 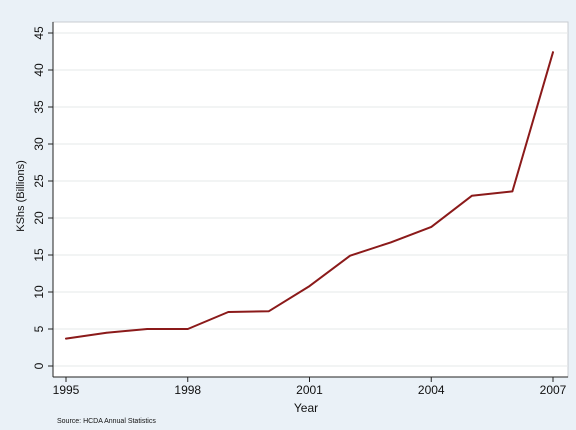 I want to click on source-note: Source: HCDA Annual Statistics, so click(x=106, y=421).